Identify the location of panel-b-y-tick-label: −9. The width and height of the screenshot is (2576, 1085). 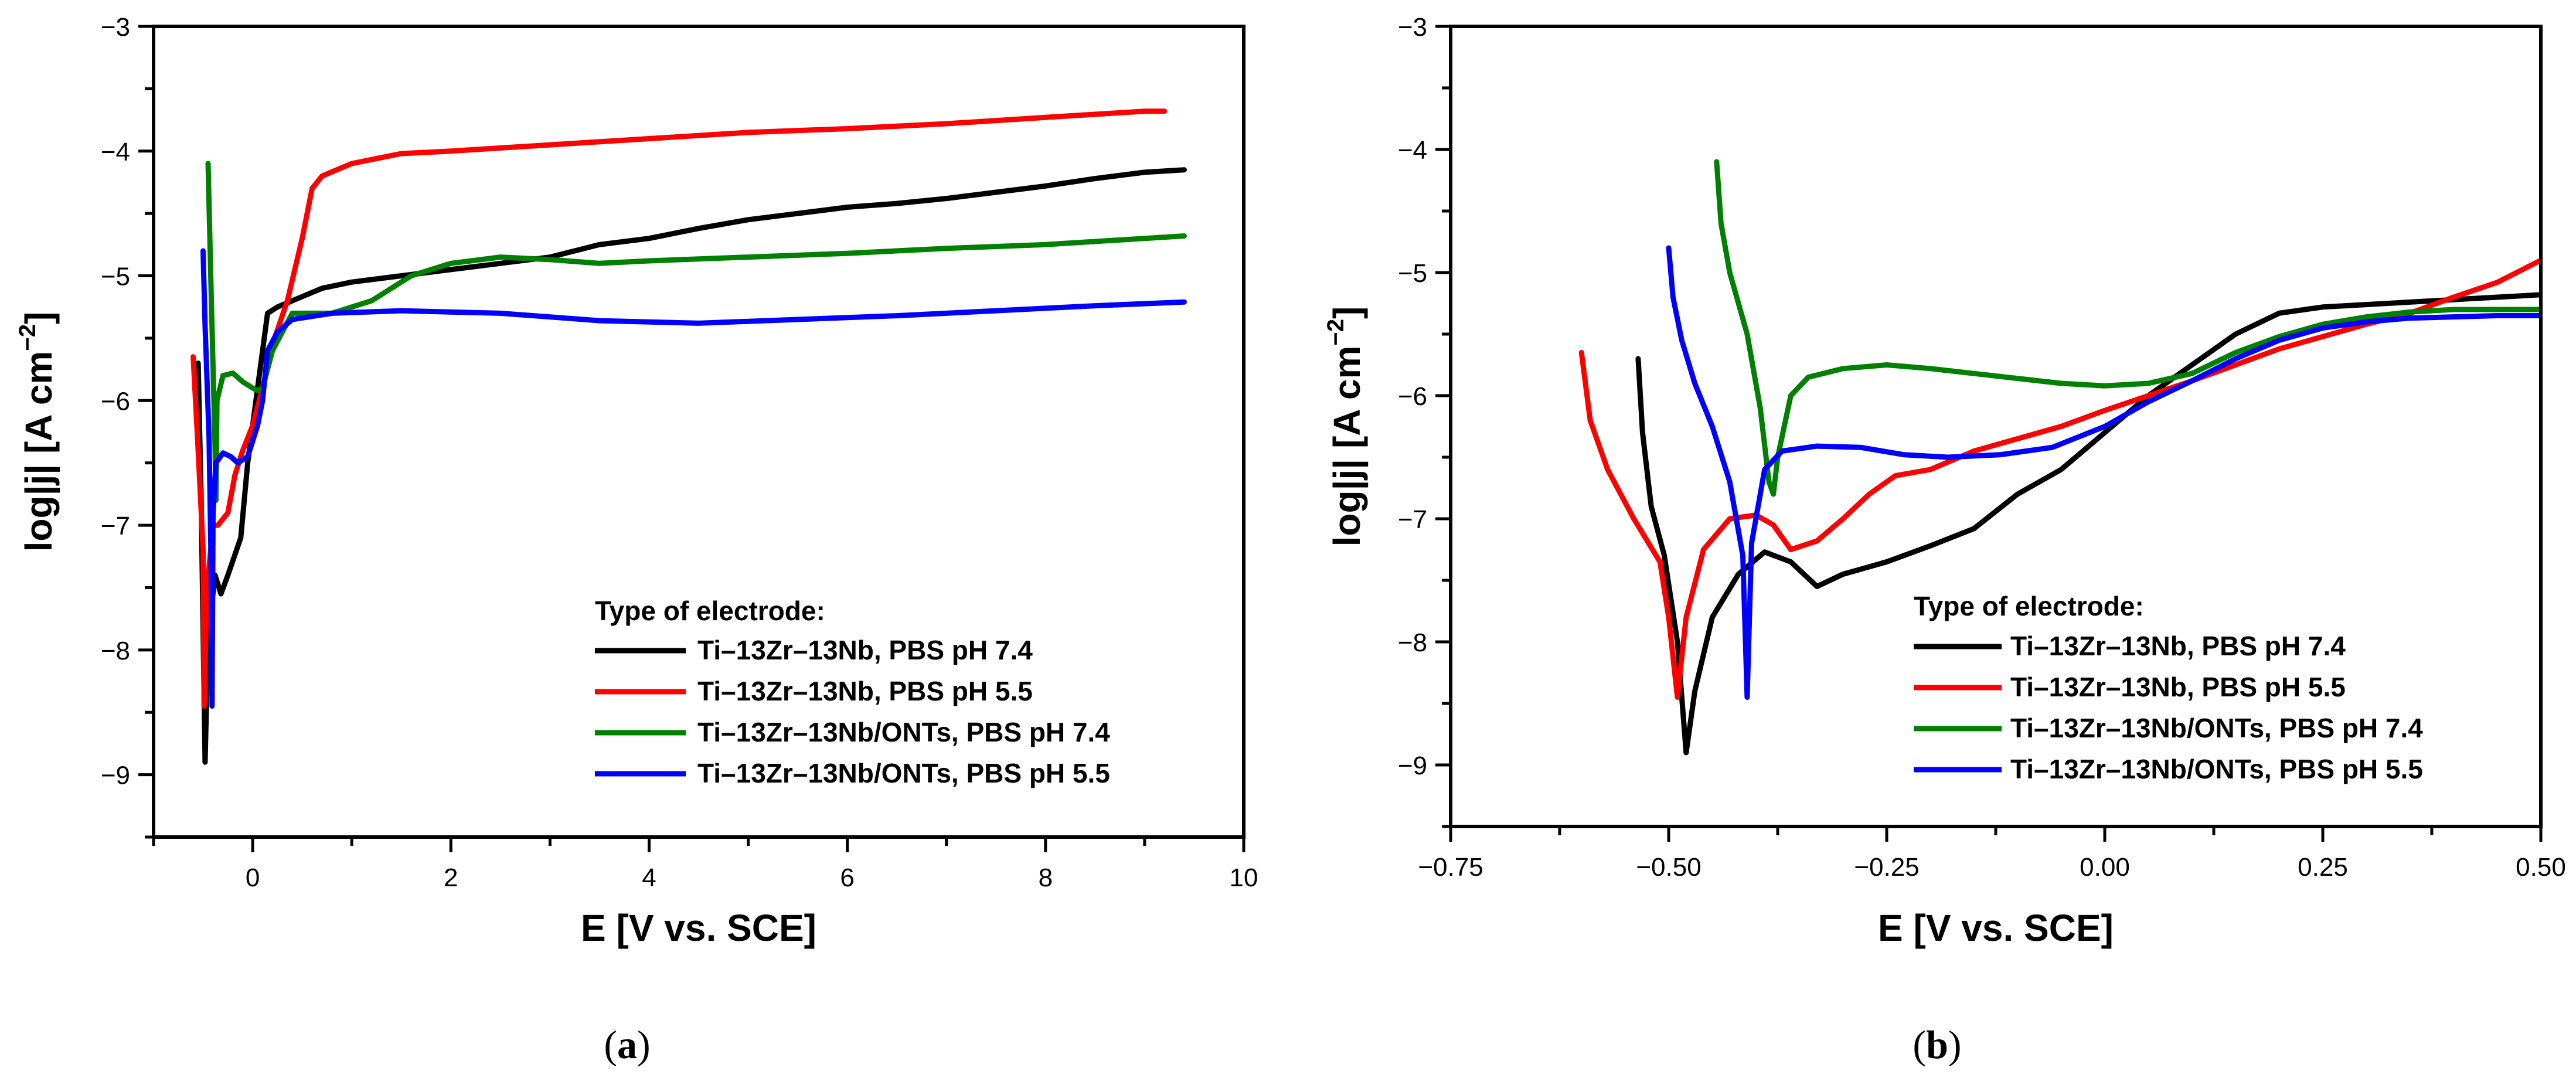
(1412, 765).